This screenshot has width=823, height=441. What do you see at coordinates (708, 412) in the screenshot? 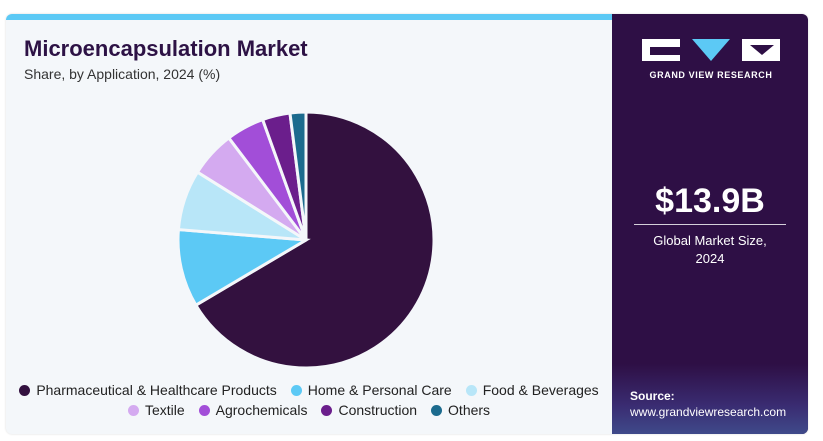
I see `source-url: www.grandviewresearch.com` at bounding box center [708, 412].